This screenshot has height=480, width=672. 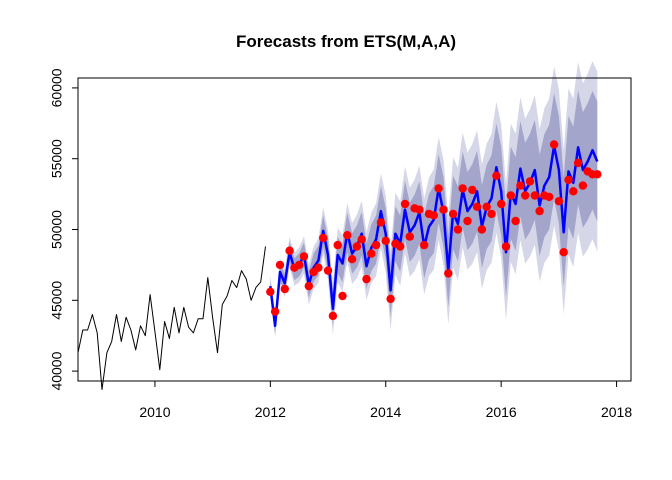 I want to click on chart-title: Forecasts from ETS(M,A,A), so click(x=346, y=41).